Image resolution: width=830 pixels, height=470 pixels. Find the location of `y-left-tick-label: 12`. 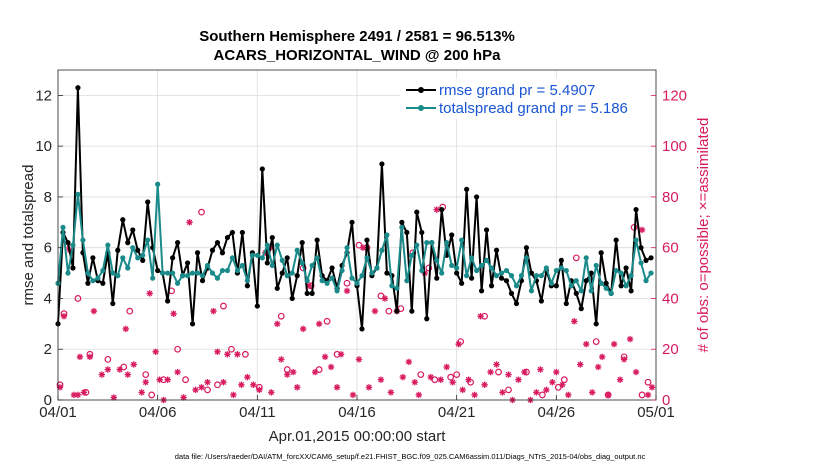

y-left-tick-label: 12 is located at coordinates (43, 95).